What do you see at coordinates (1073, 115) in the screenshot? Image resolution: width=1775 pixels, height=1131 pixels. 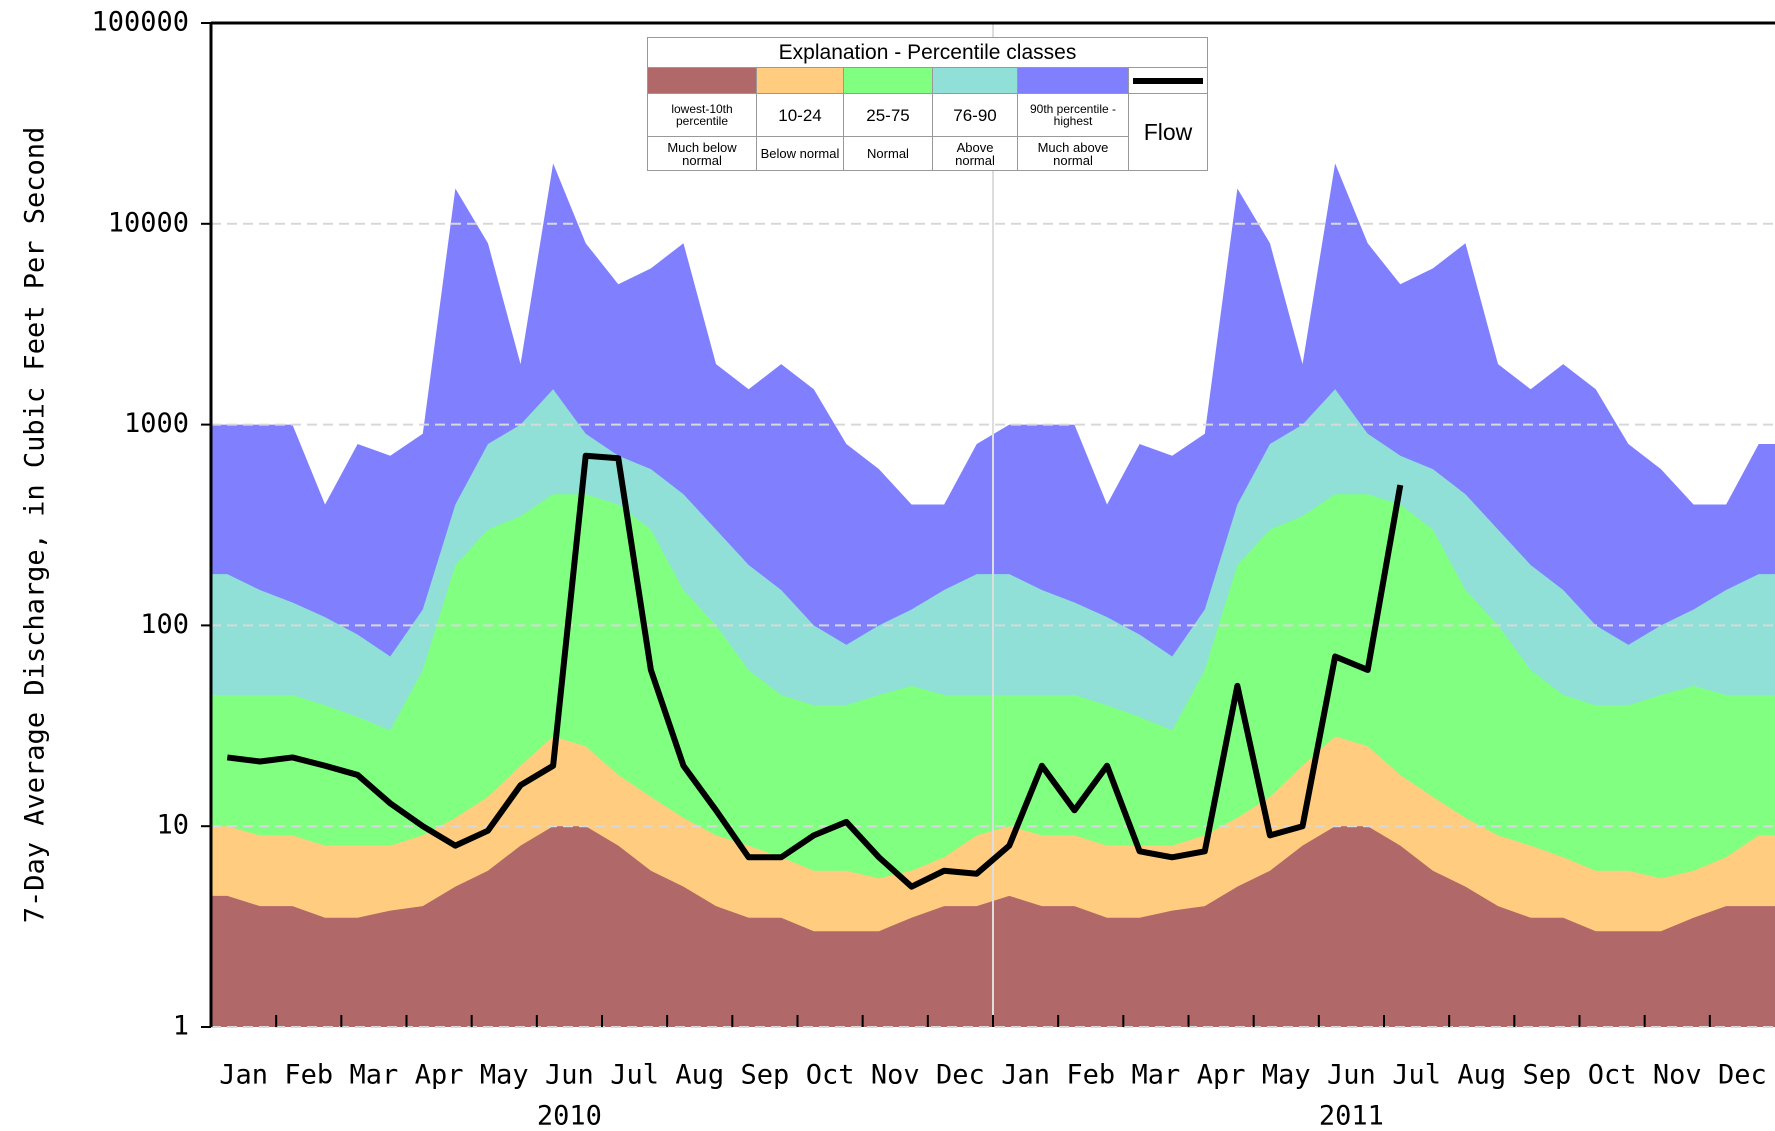 I see `legend-label: 90th percentile -highest` at bounding box center [1073, 115].